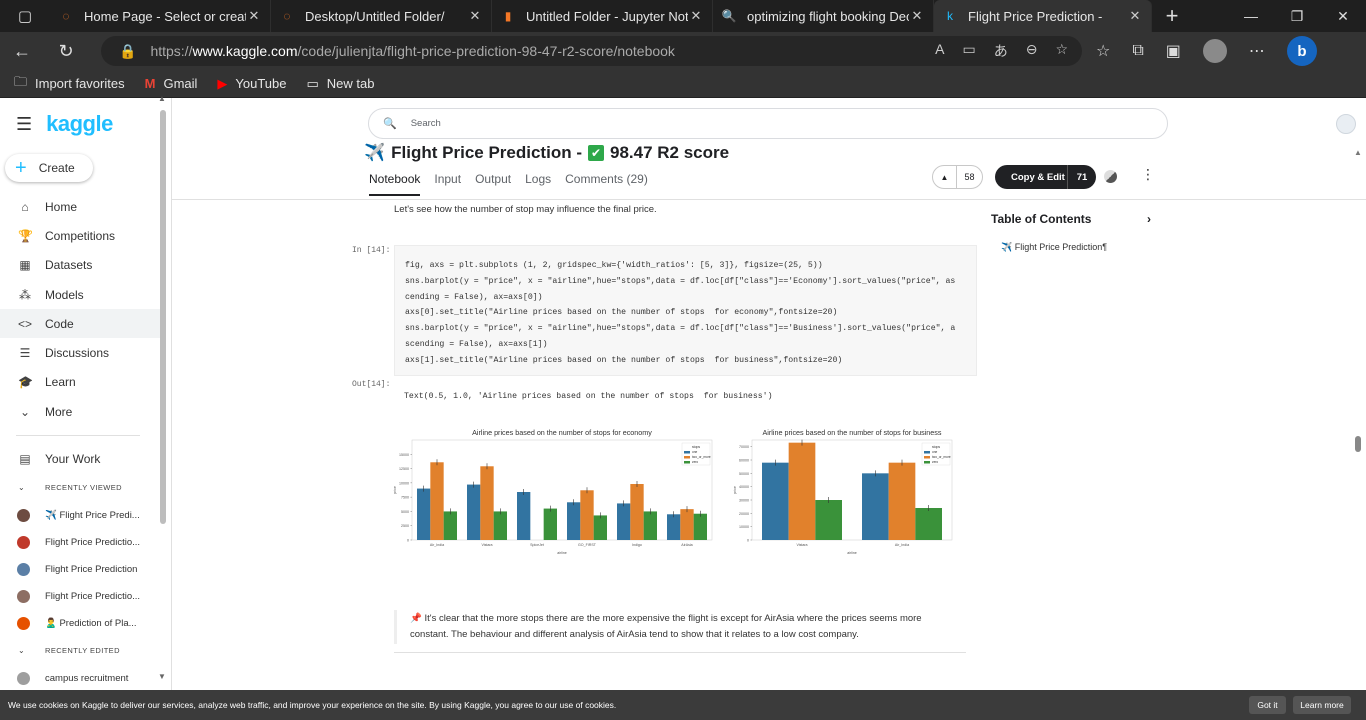 The image size is (1366, 720). What do you see at coordinates (1297, 15) in the screenshot?
I see `restore-icon: ❐` at bounding box center [1297, 15].